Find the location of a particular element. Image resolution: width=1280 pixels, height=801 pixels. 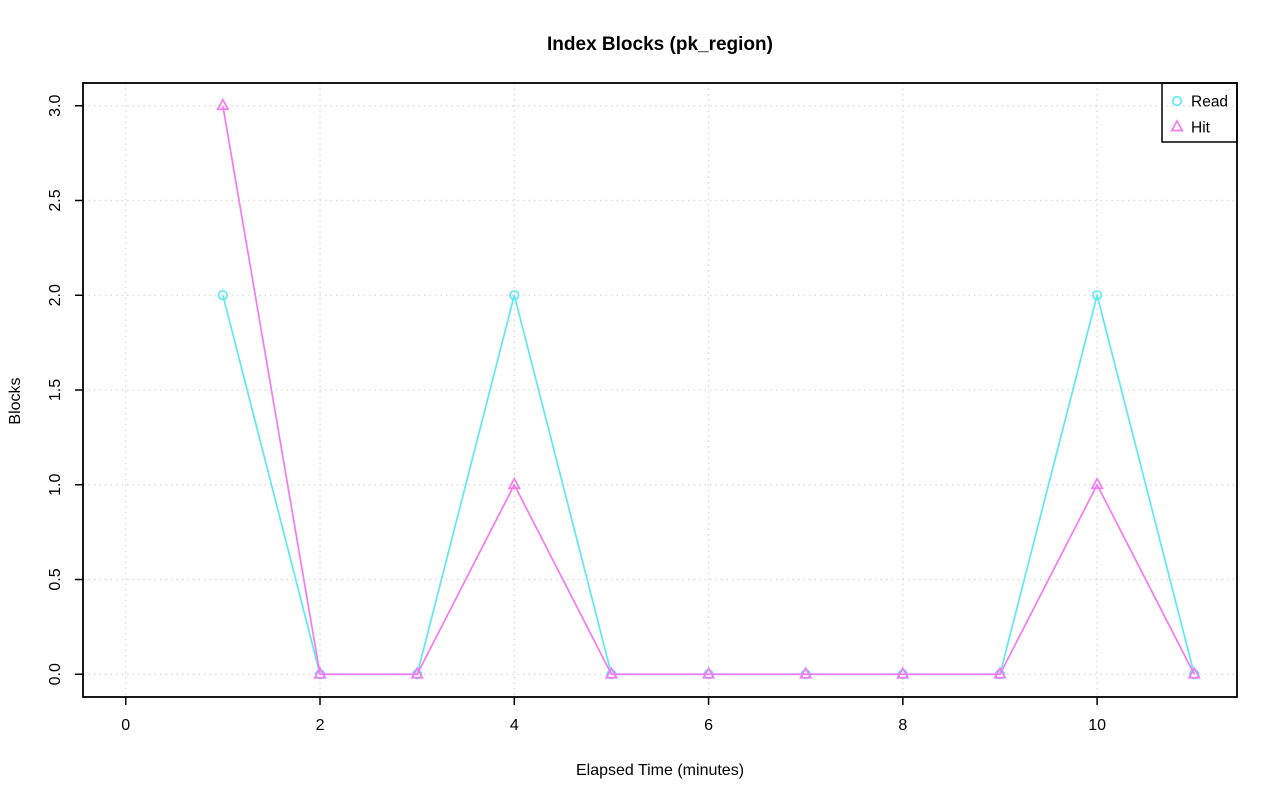

legend-marker-read is located at coordinates (1177, 101).